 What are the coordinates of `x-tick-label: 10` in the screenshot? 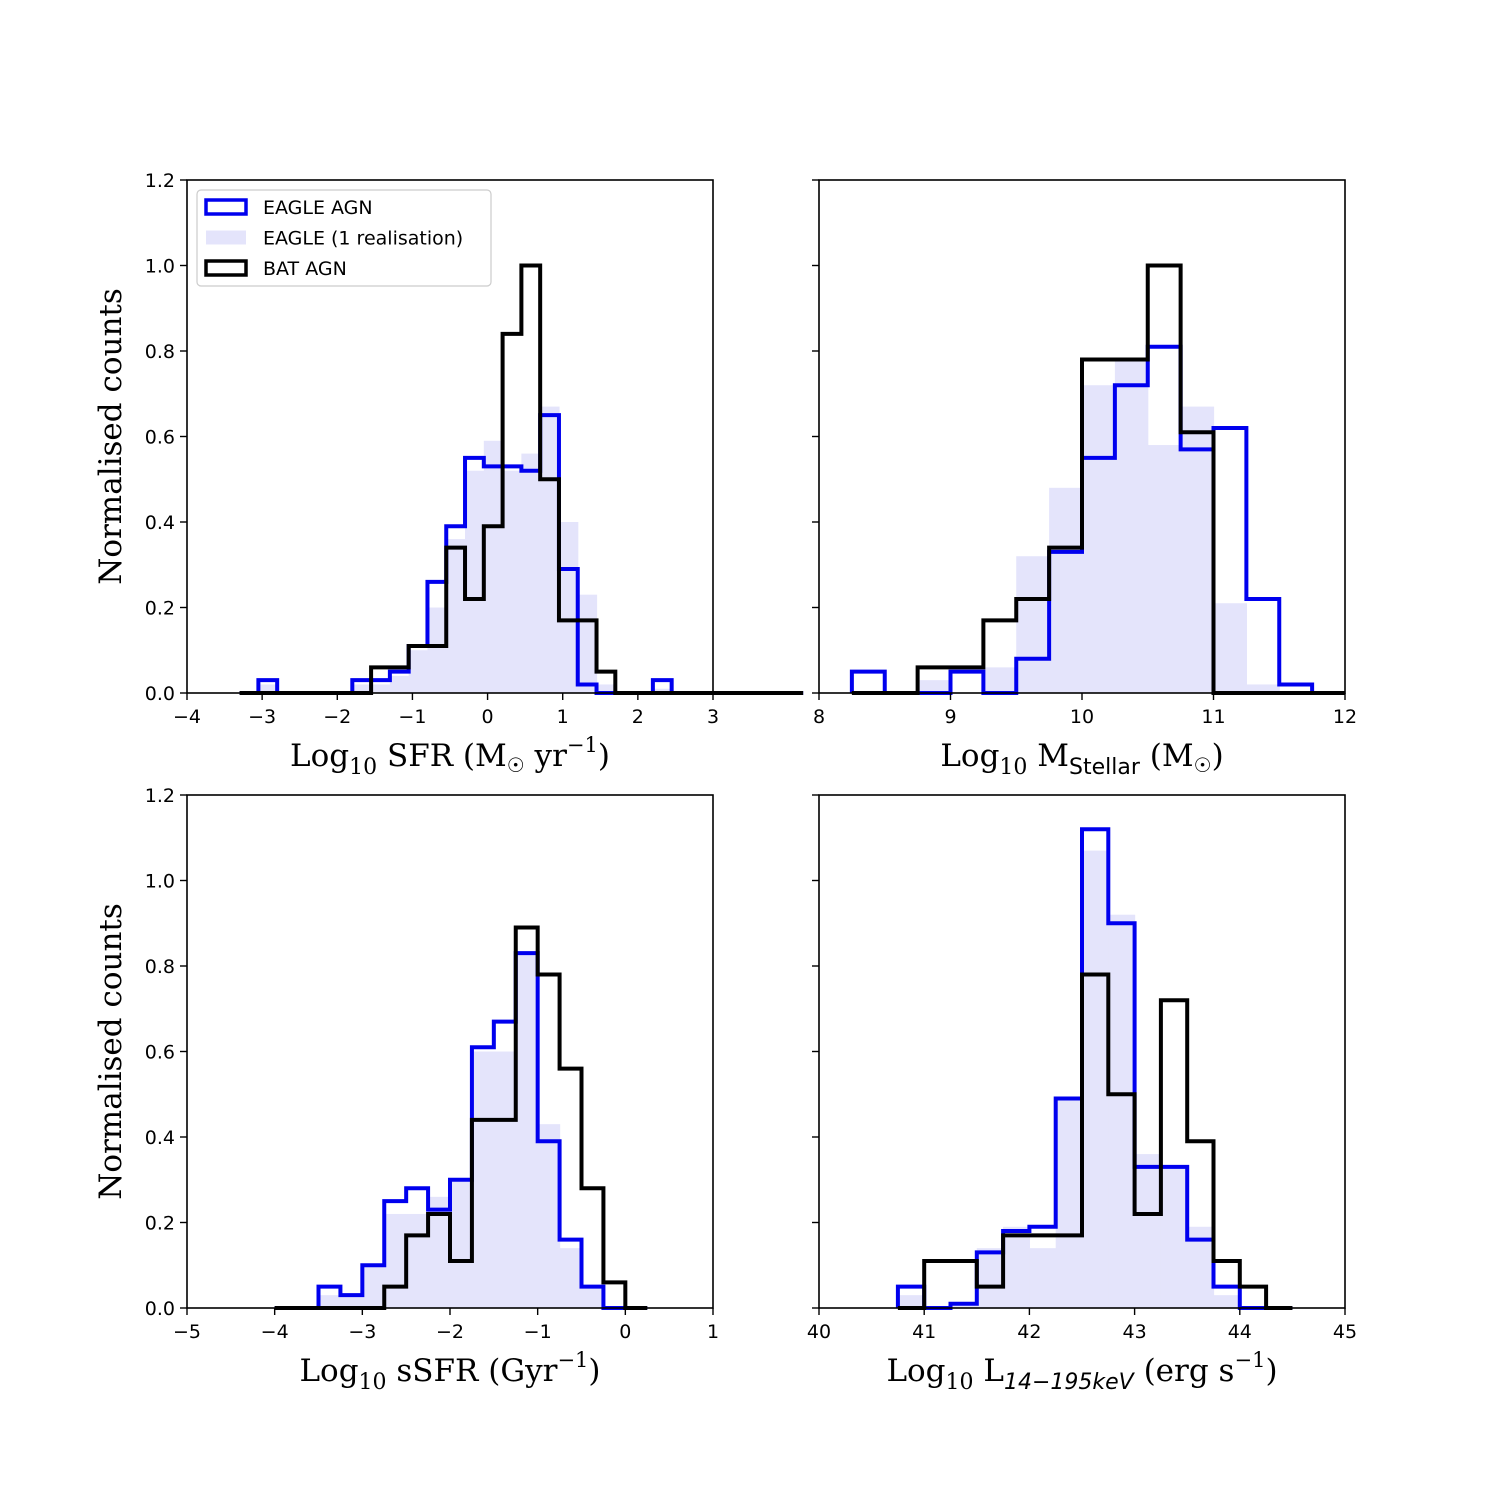 It's located at (1082, 717).